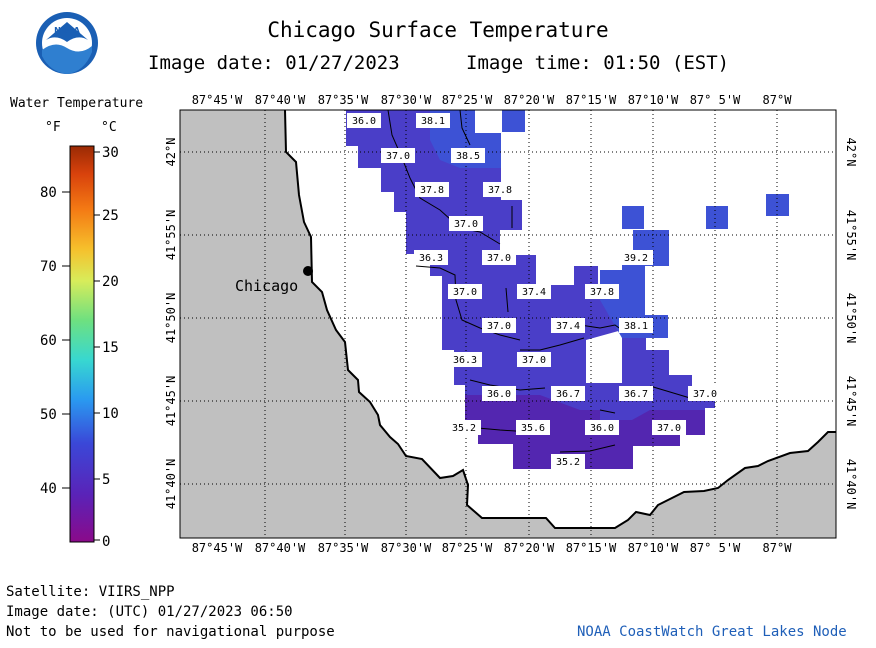 The image size is (876, 648). I want to click on f-tick-label: 60, so click(48, 341).